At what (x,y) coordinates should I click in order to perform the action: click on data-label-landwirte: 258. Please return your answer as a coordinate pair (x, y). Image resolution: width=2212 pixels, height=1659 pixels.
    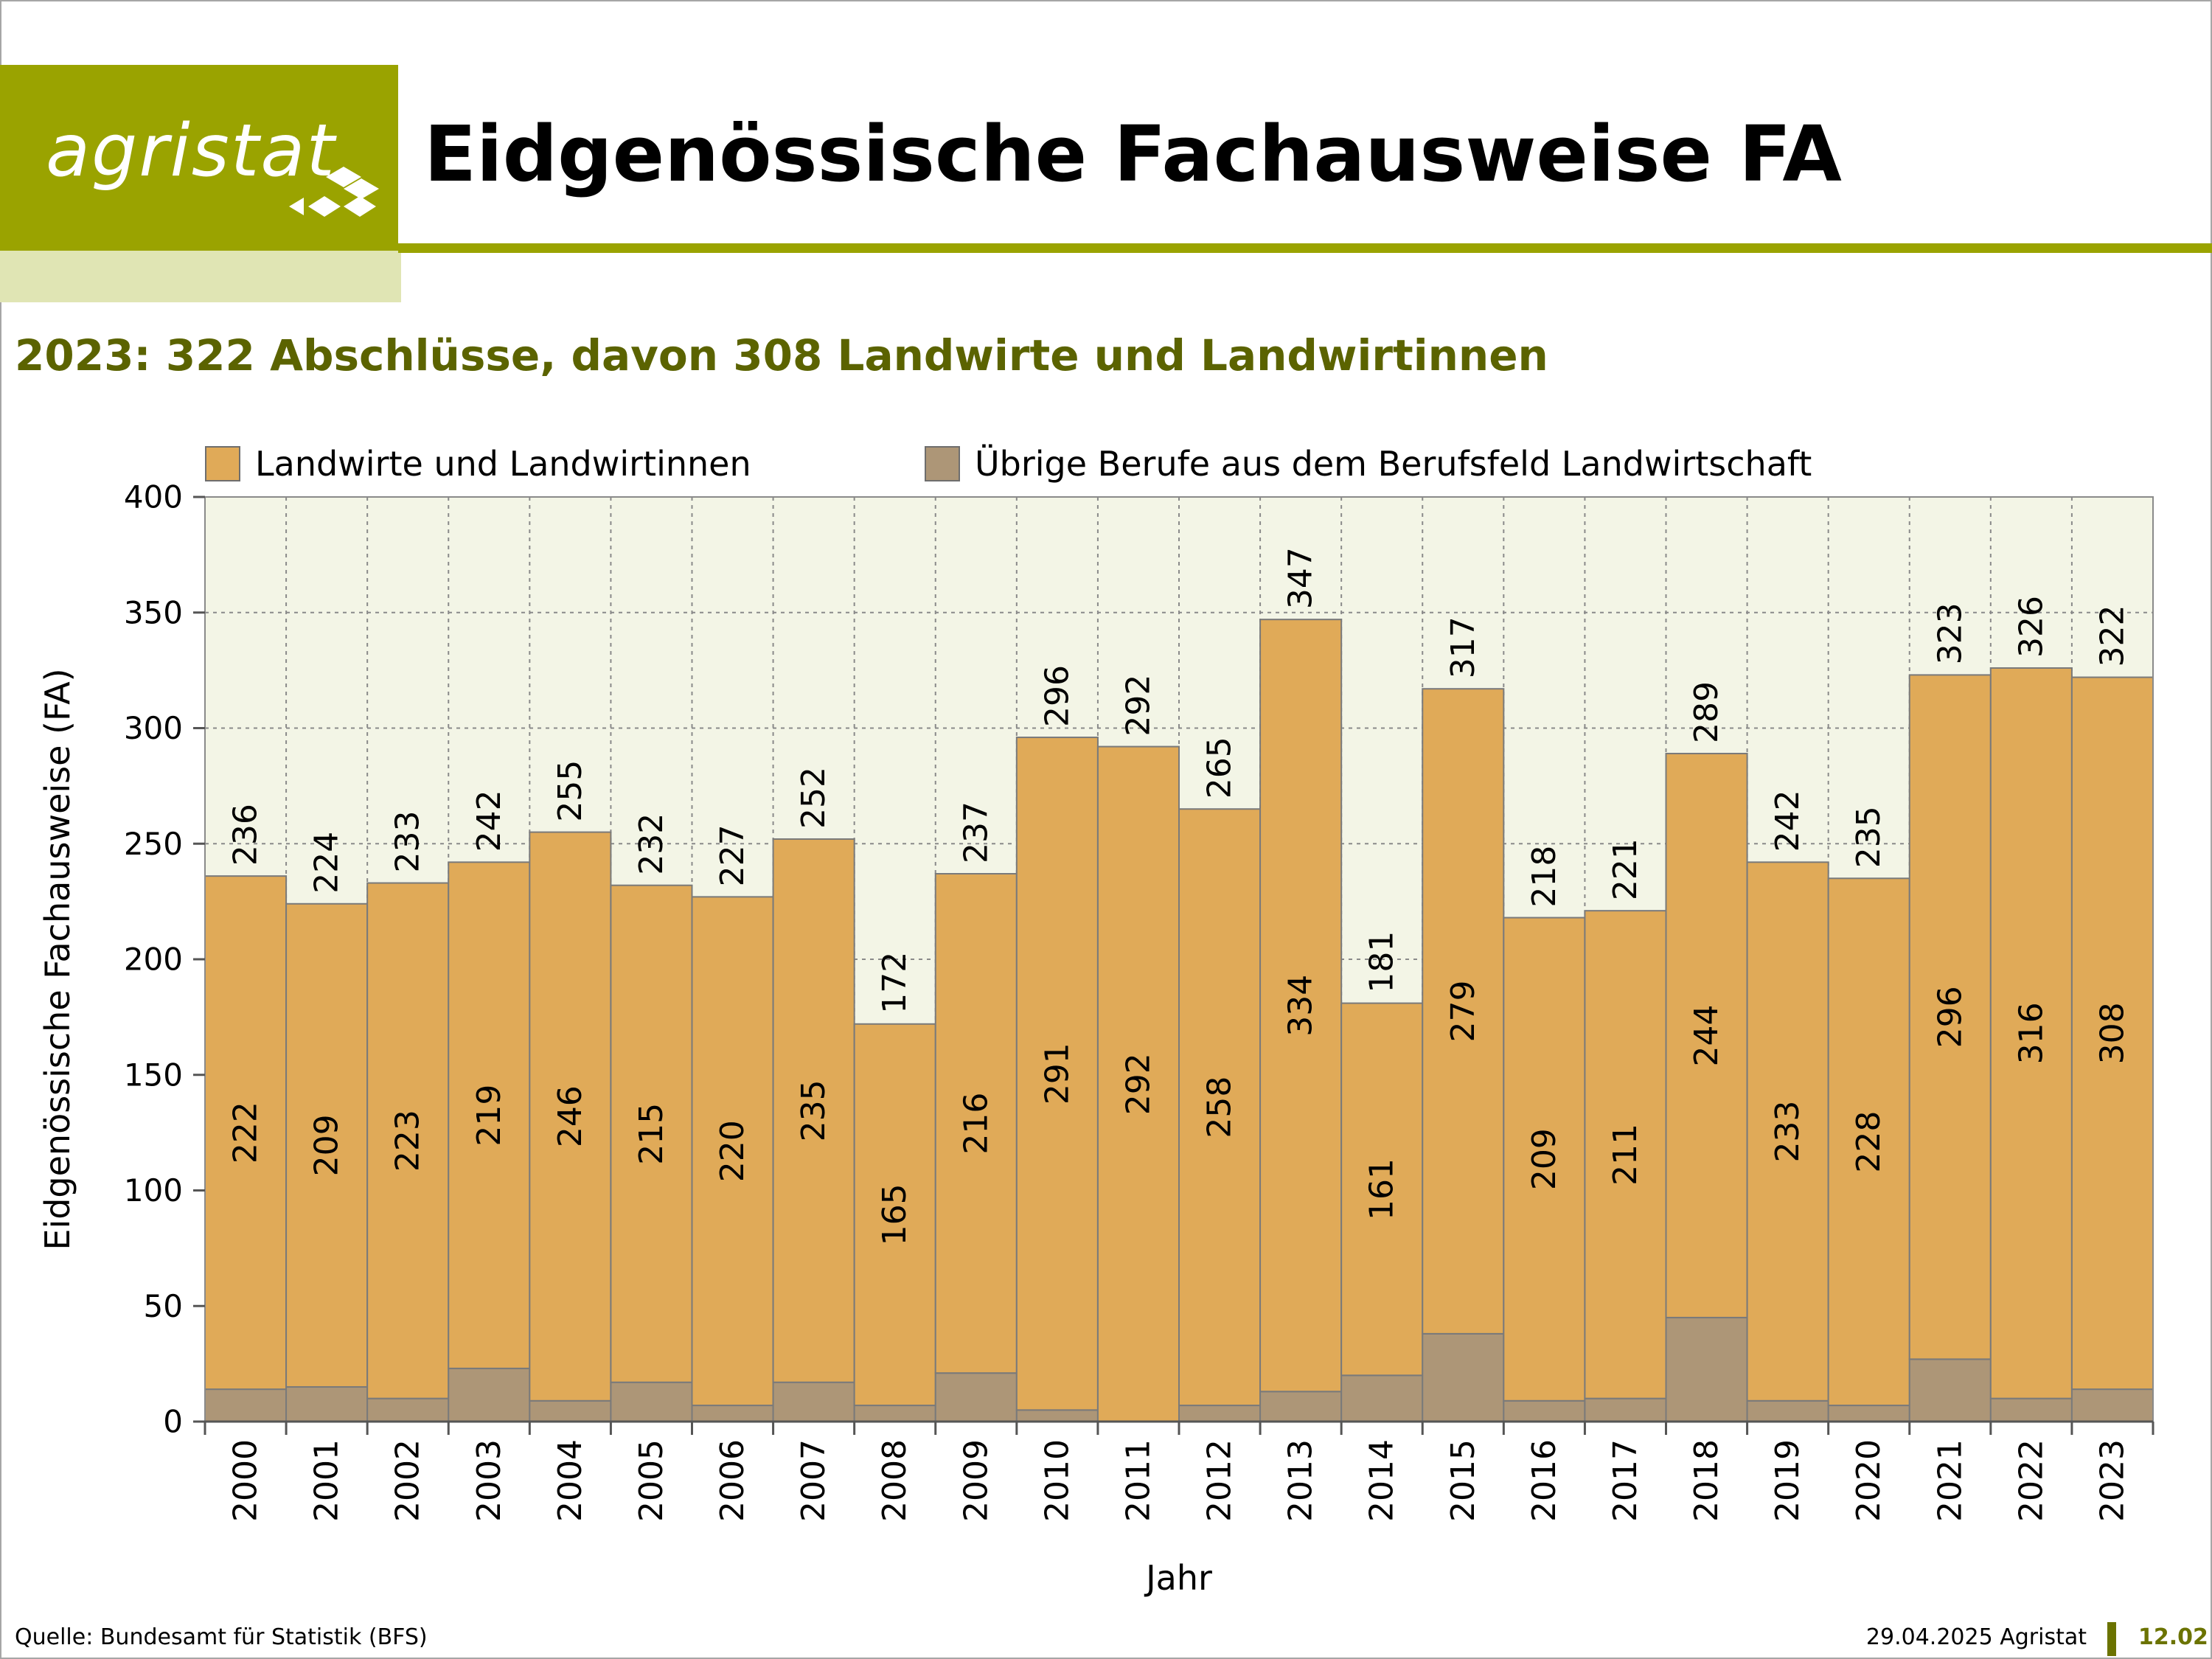
    Looking at the image, I should click on (1220, 1107).